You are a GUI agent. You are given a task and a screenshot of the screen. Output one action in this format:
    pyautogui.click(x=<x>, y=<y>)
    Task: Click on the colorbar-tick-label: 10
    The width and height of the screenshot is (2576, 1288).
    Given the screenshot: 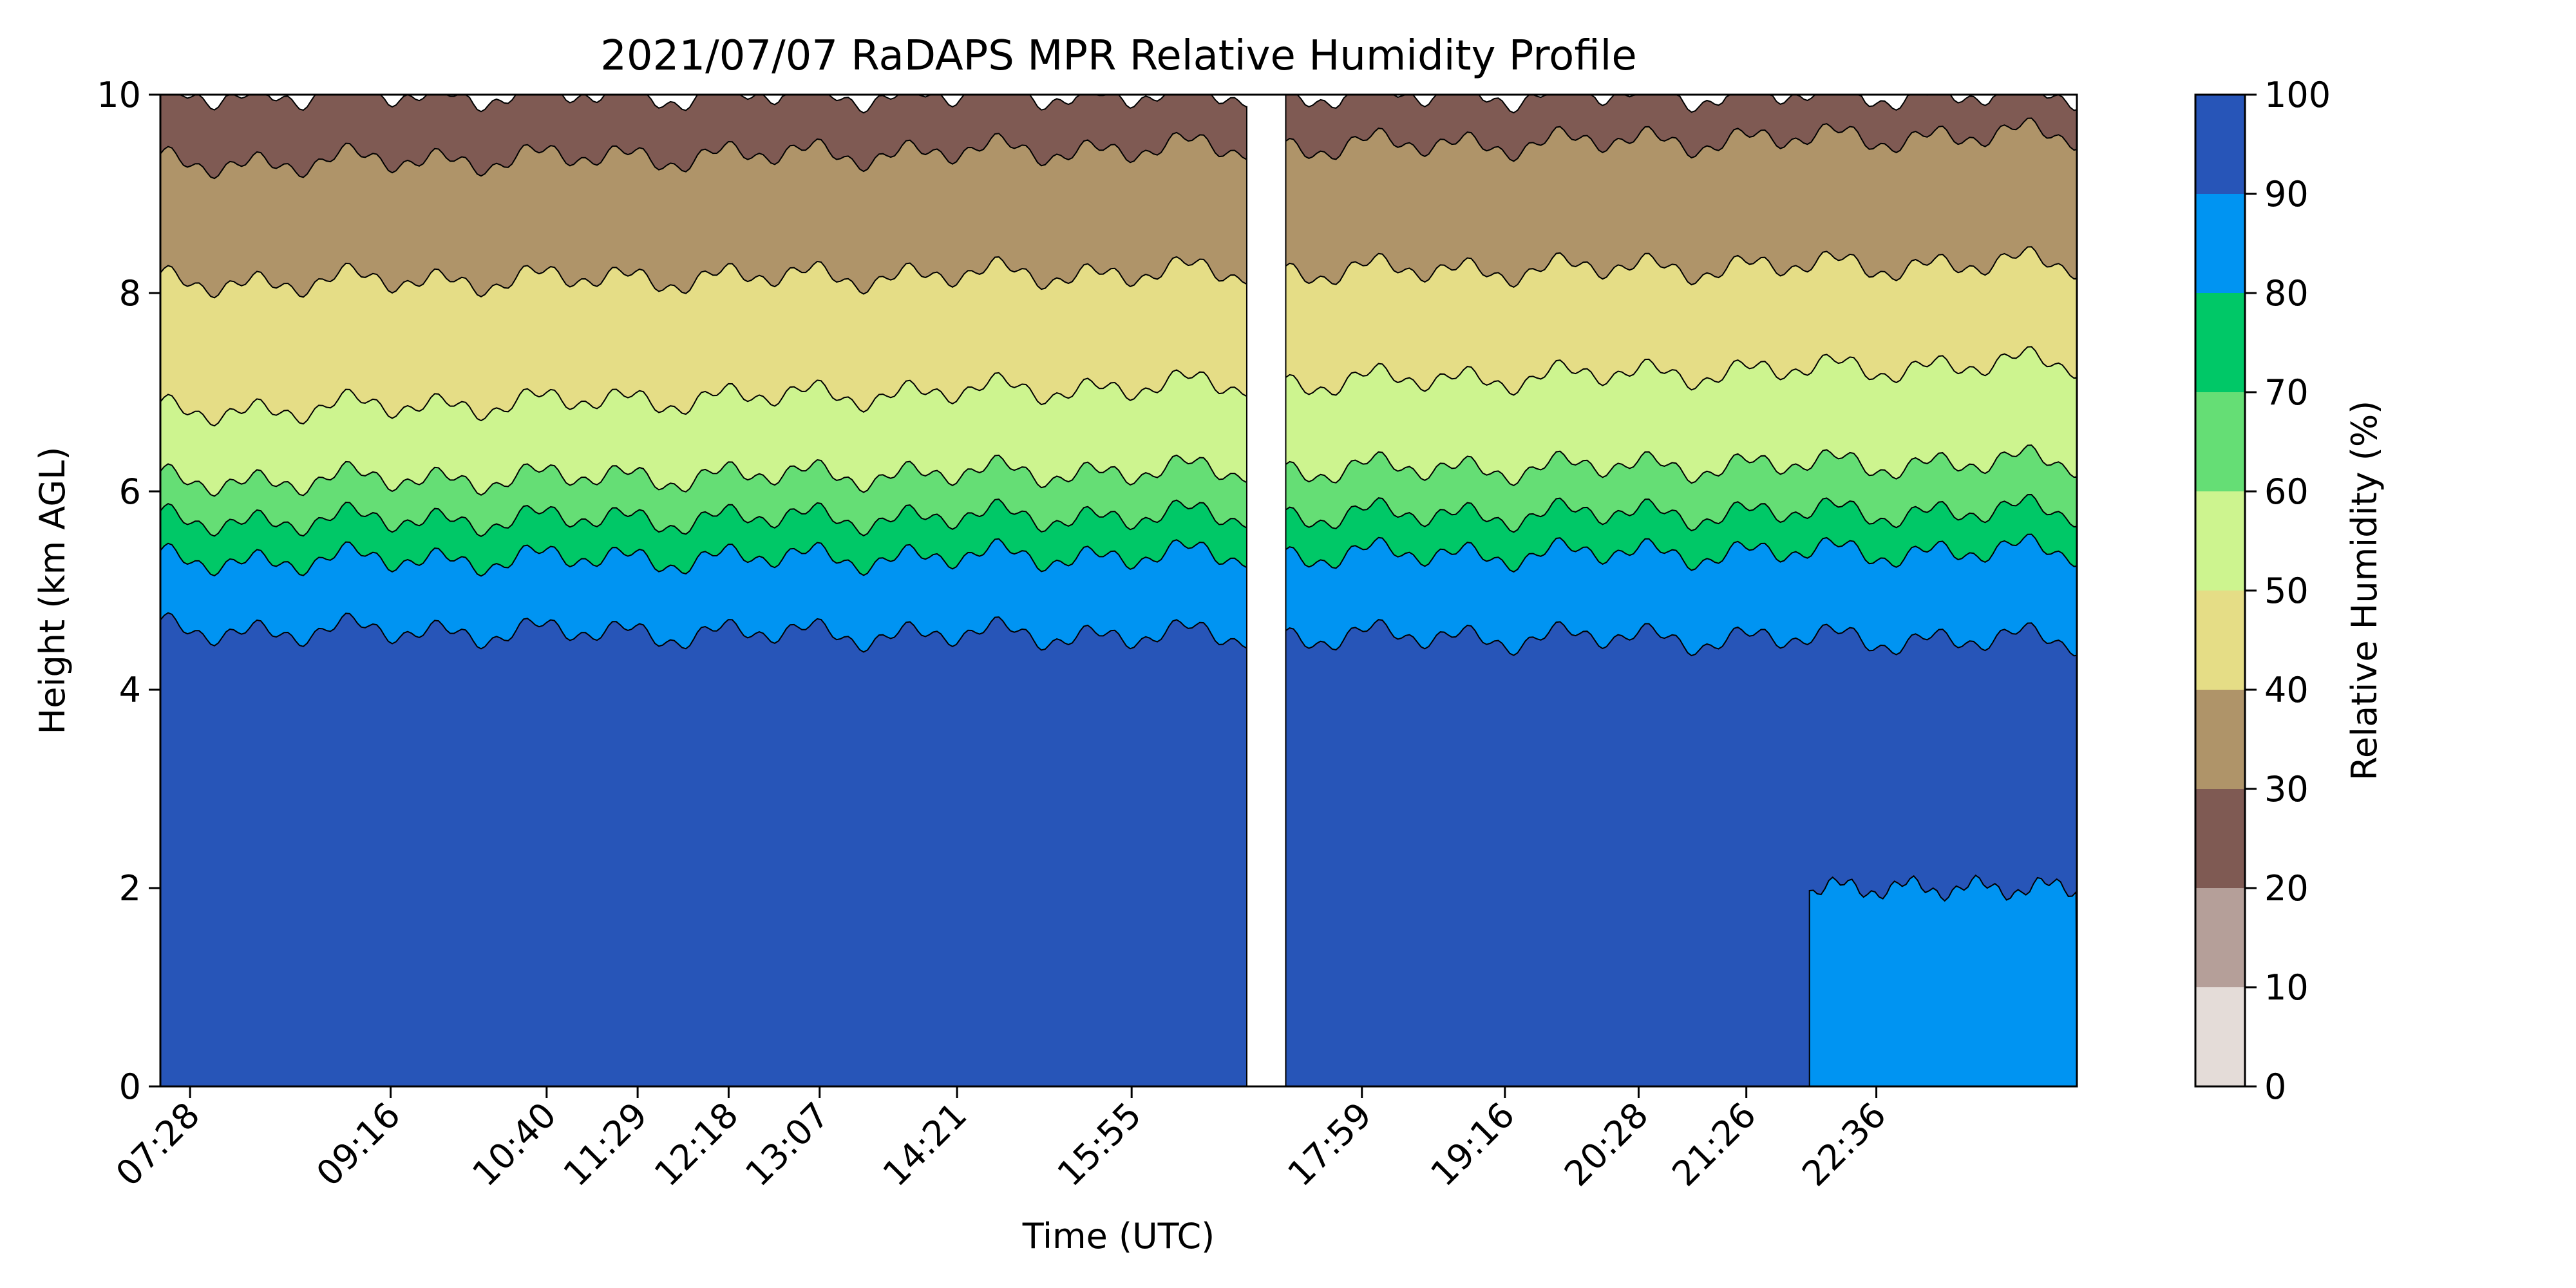 What is the action you would take?
    pyautogui.click(x=2286, y=987)
    